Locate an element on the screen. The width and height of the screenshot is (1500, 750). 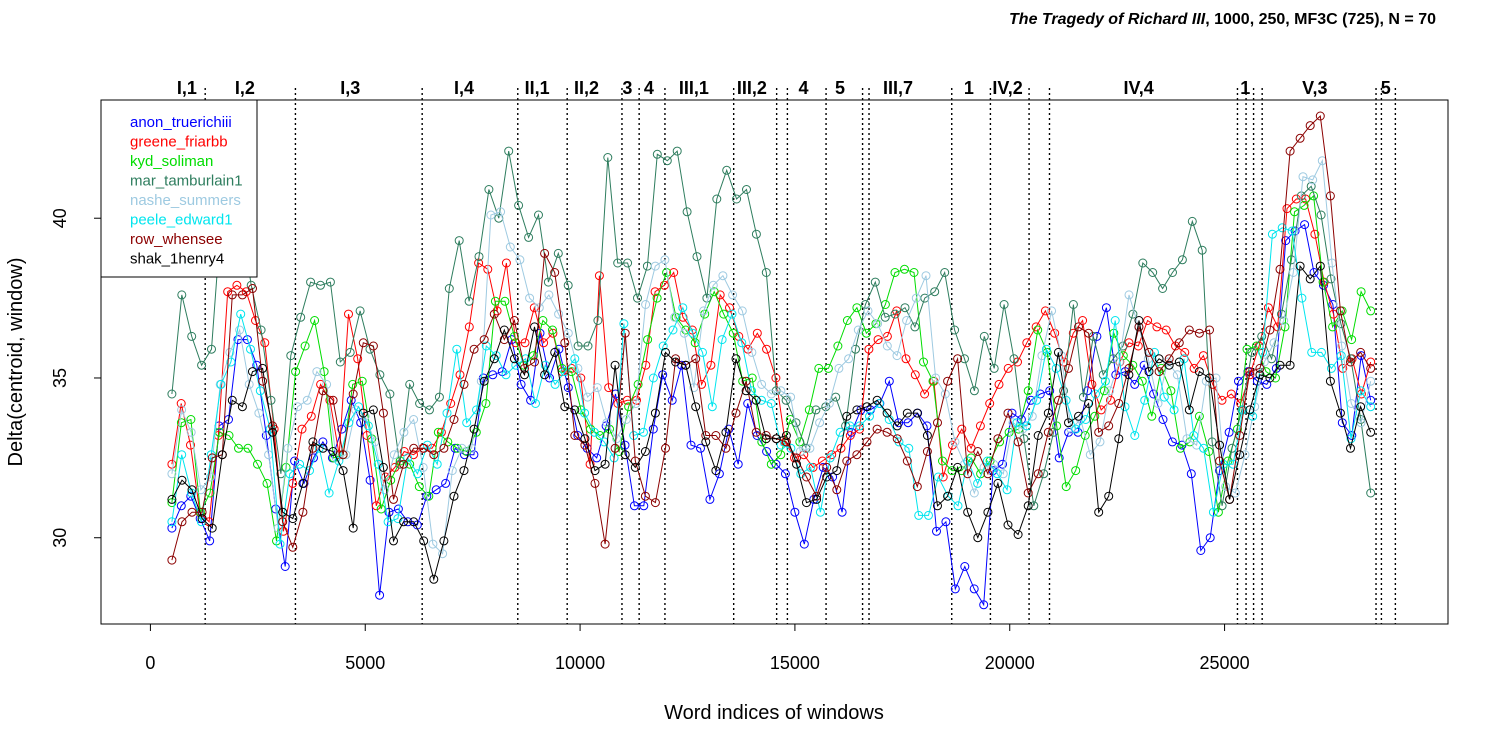
scene-label: 1 is located at coordinates (969, 88).